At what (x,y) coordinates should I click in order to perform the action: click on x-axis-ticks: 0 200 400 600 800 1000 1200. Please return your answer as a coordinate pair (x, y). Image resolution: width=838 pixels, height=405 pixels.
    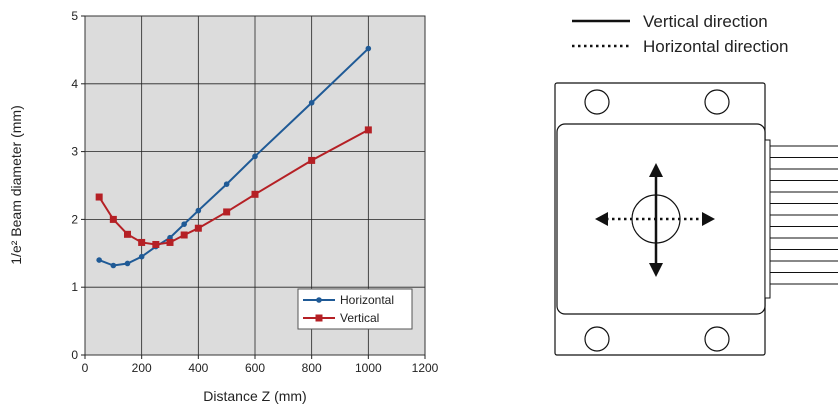
    Looking at the image, I should click on (260, 365).